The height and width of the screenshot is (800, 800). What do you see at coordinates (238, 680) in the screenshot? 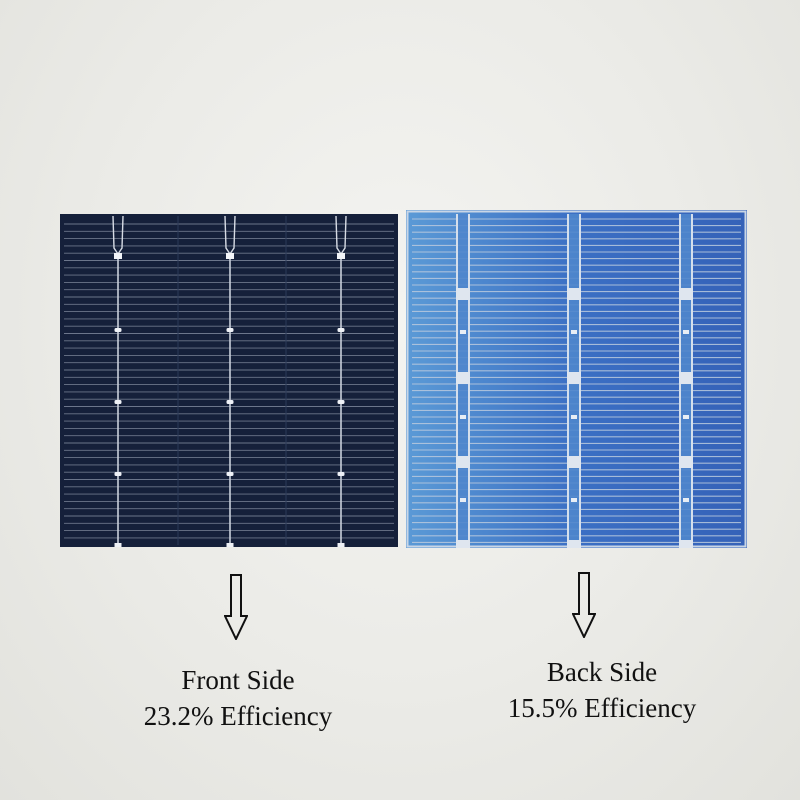
I see `front-side-title: Front Side` at bounding box center [238, 680].